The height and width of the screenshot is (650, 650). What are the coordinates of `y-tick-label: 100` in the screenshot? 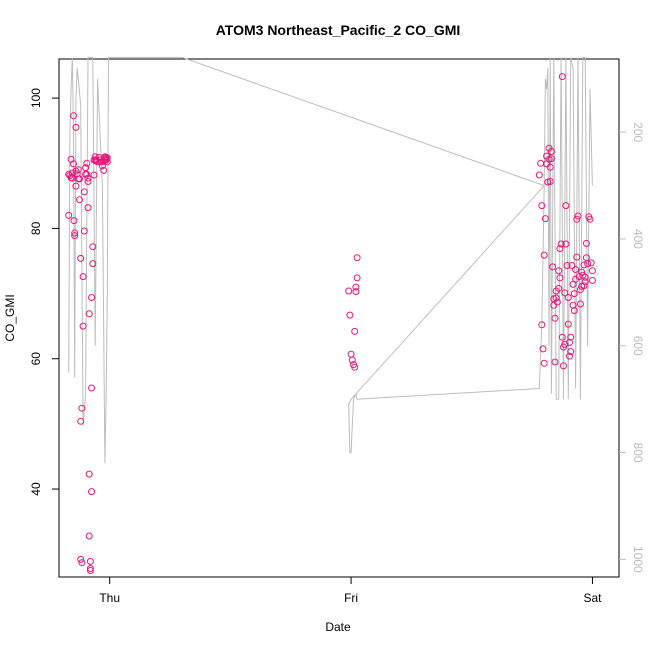 It's located at (36, 98).